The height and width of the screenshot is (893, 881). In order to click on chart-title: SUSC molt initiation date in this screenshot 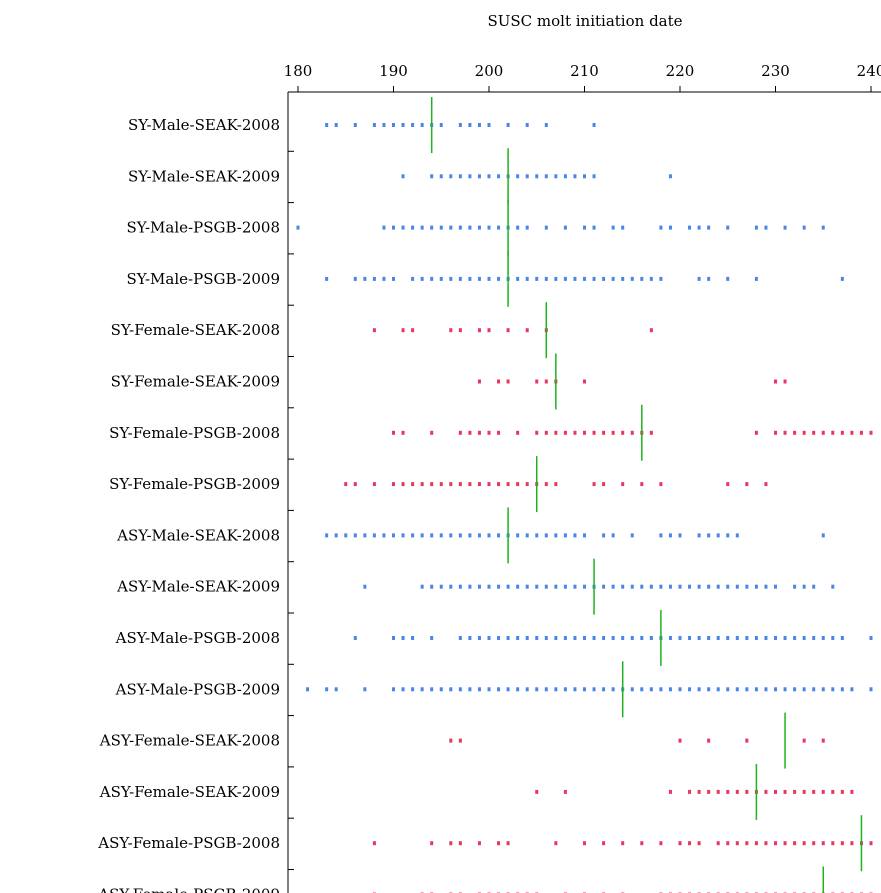, I will do `click(584, 21)`.